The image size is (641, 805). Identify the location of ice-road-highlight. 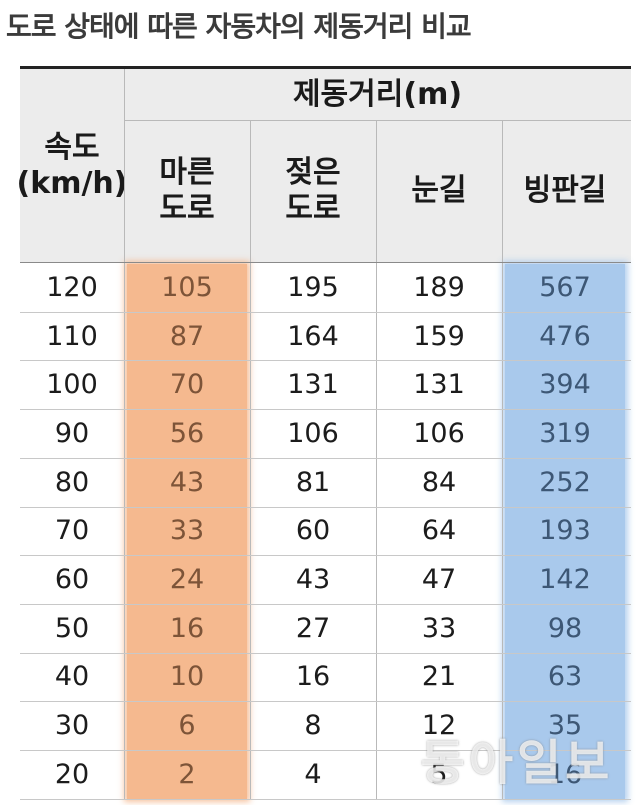
(565, 531).